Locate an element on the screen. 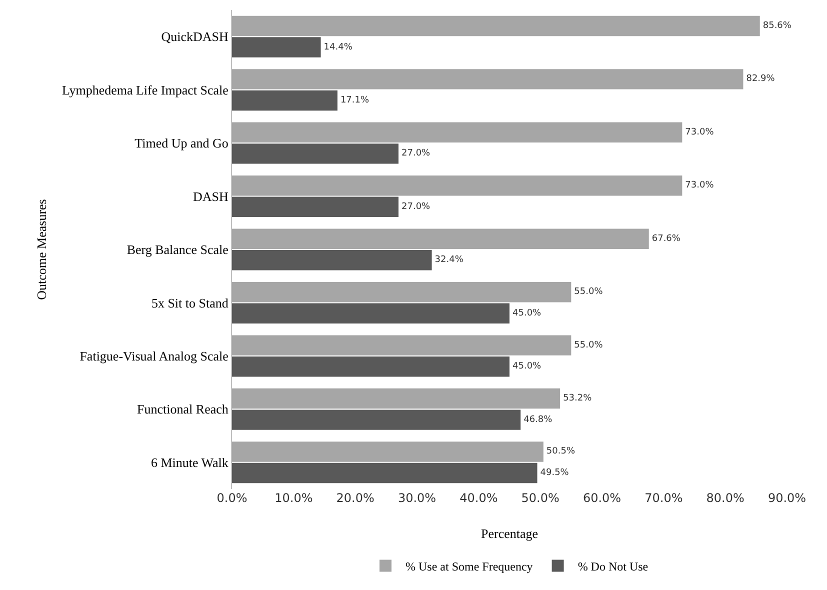  y-tick-label: Functional Reach is located at coordinates (183, 409).